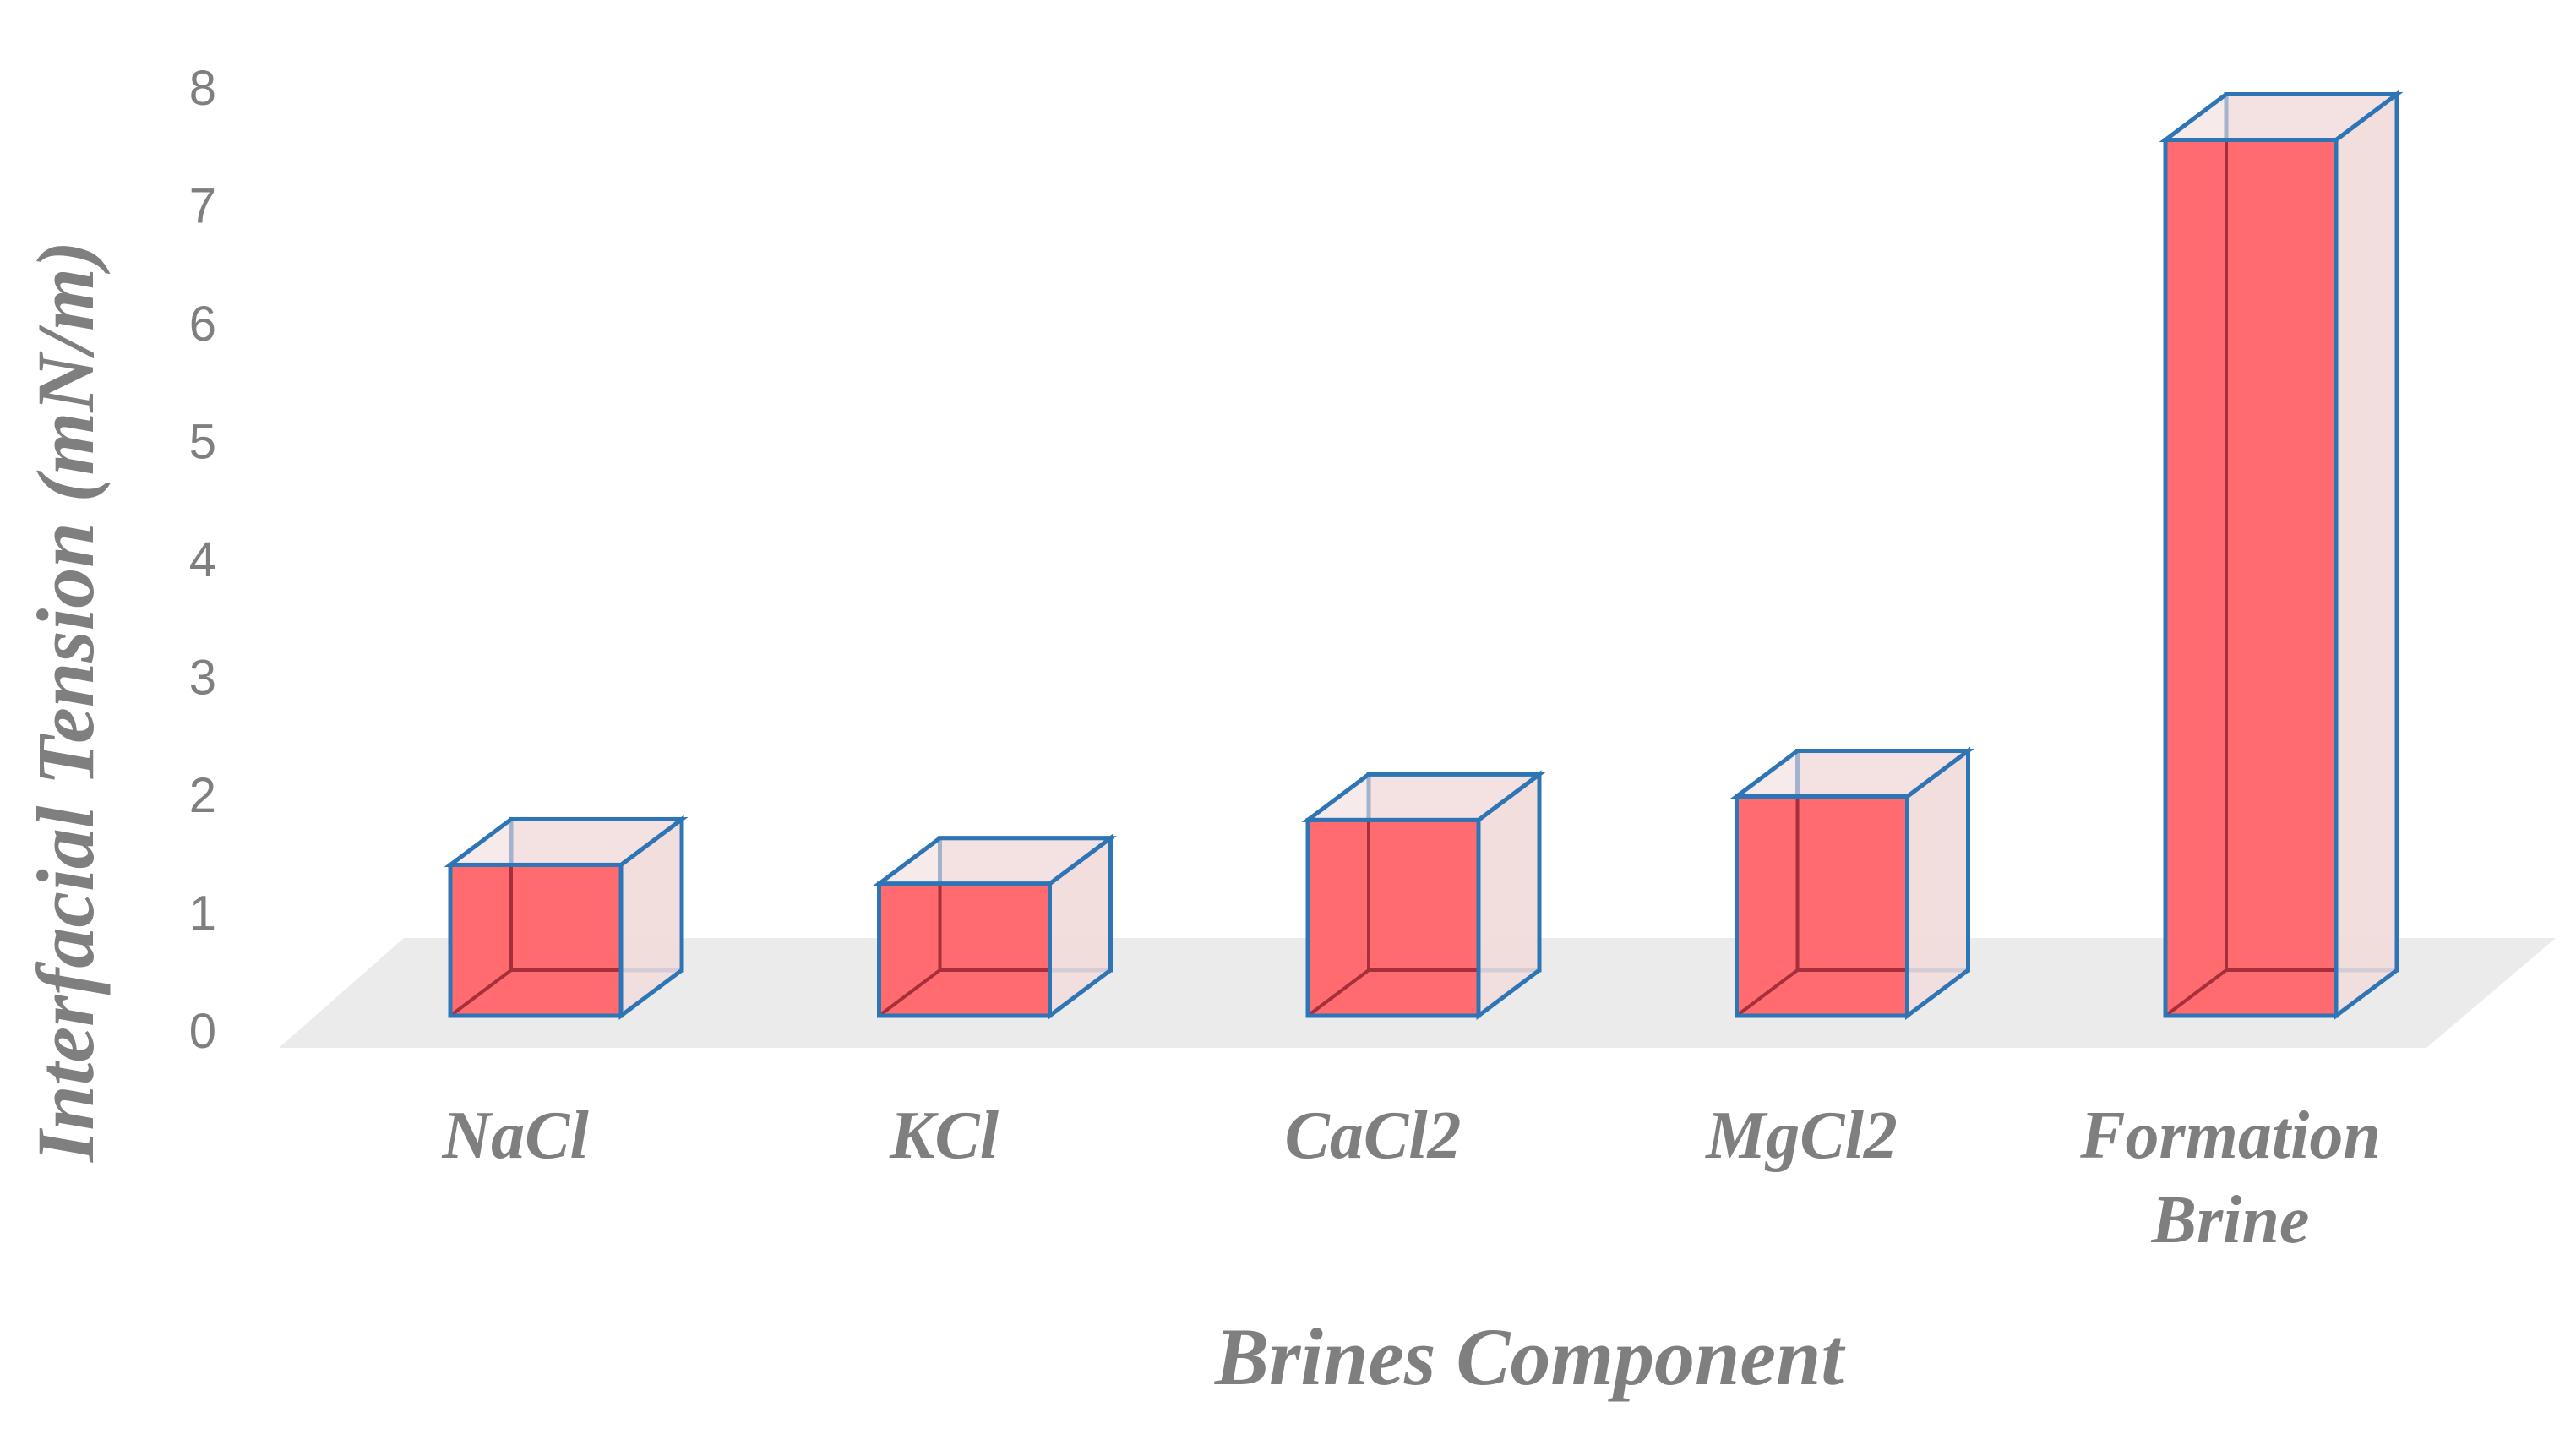  What do you see at coordinates (202, 1031) in the screenshot?
I see `y-tick-label: 0` at bounding box center [202, 1031].